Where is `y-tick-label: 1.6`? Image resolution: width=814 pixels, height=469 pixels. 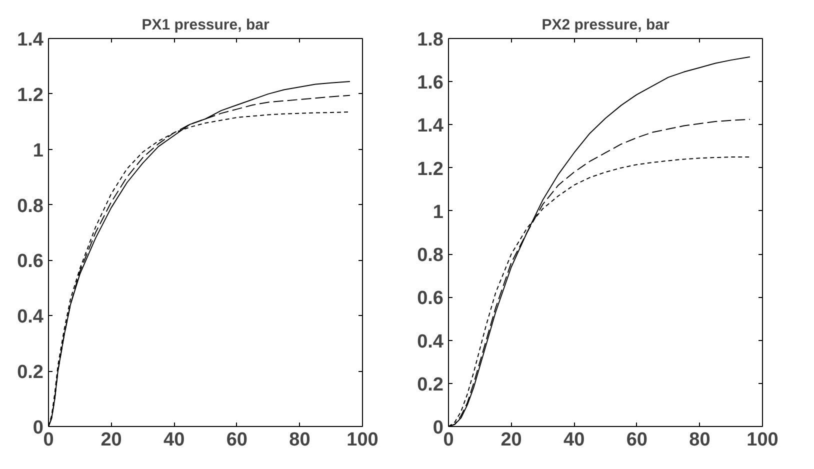 y-tick-label: 1.6 is located at coordinates (430, 83).